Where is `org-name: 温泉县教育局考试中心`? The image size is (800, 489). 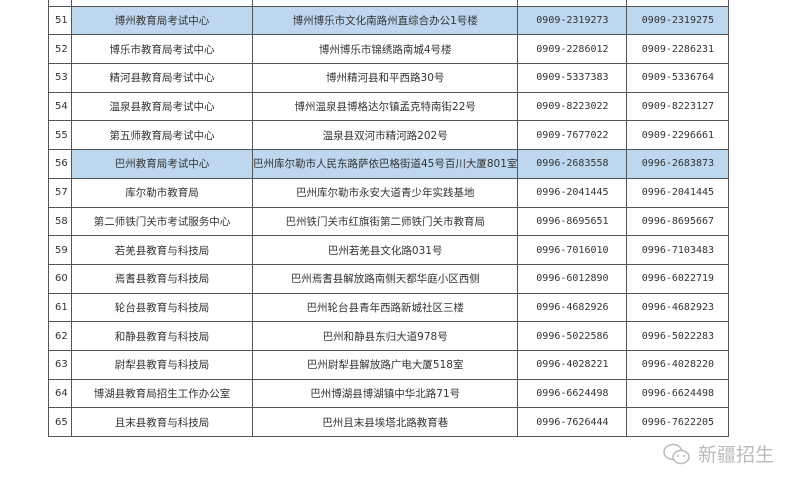
org-name: 温泉县教育局考试中心 is located at coordinates (162, 106).